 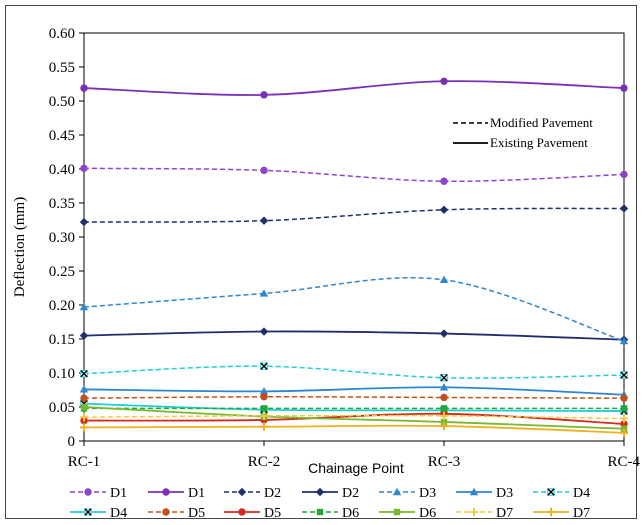 I want to click on x-tick-label: RC-3, so click(x=444, y=462).